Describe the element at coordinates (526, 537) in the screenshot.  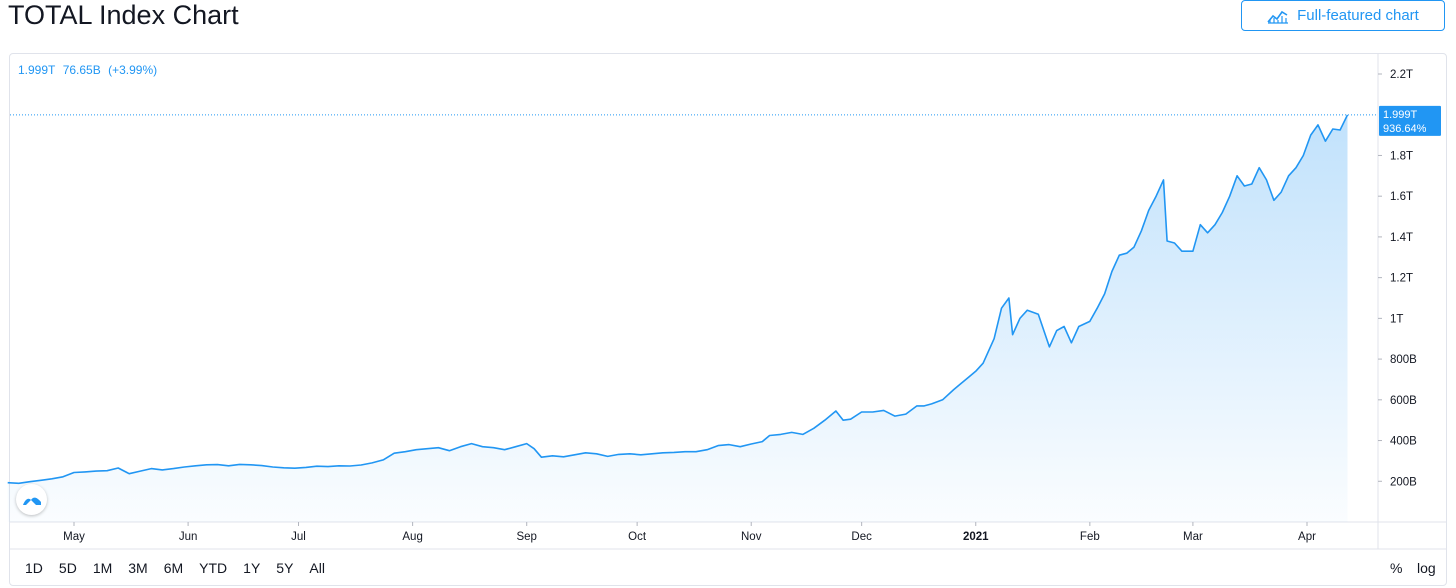
I see `x-tick-label: Sep` at that location.